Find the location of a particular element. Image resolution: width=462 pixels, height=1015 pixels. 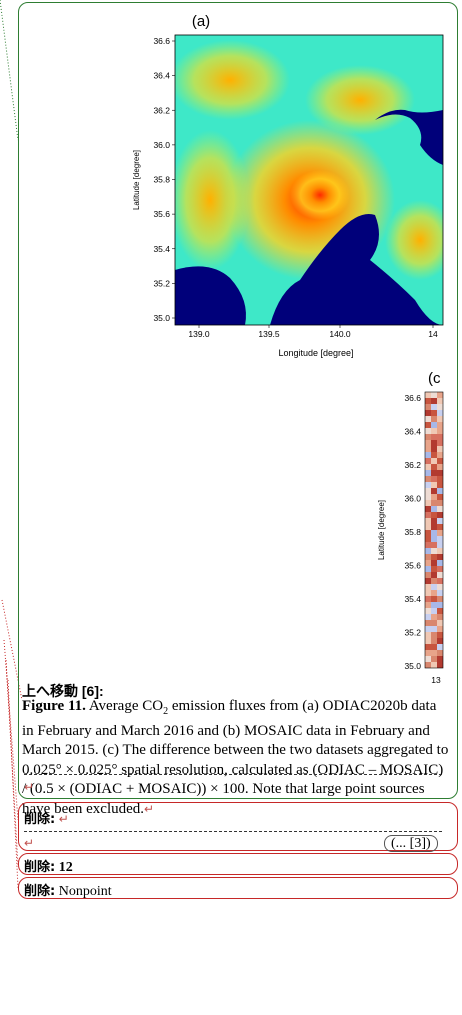

y-axis-label: Latitude [degree] is located at coordinates (381, 530).